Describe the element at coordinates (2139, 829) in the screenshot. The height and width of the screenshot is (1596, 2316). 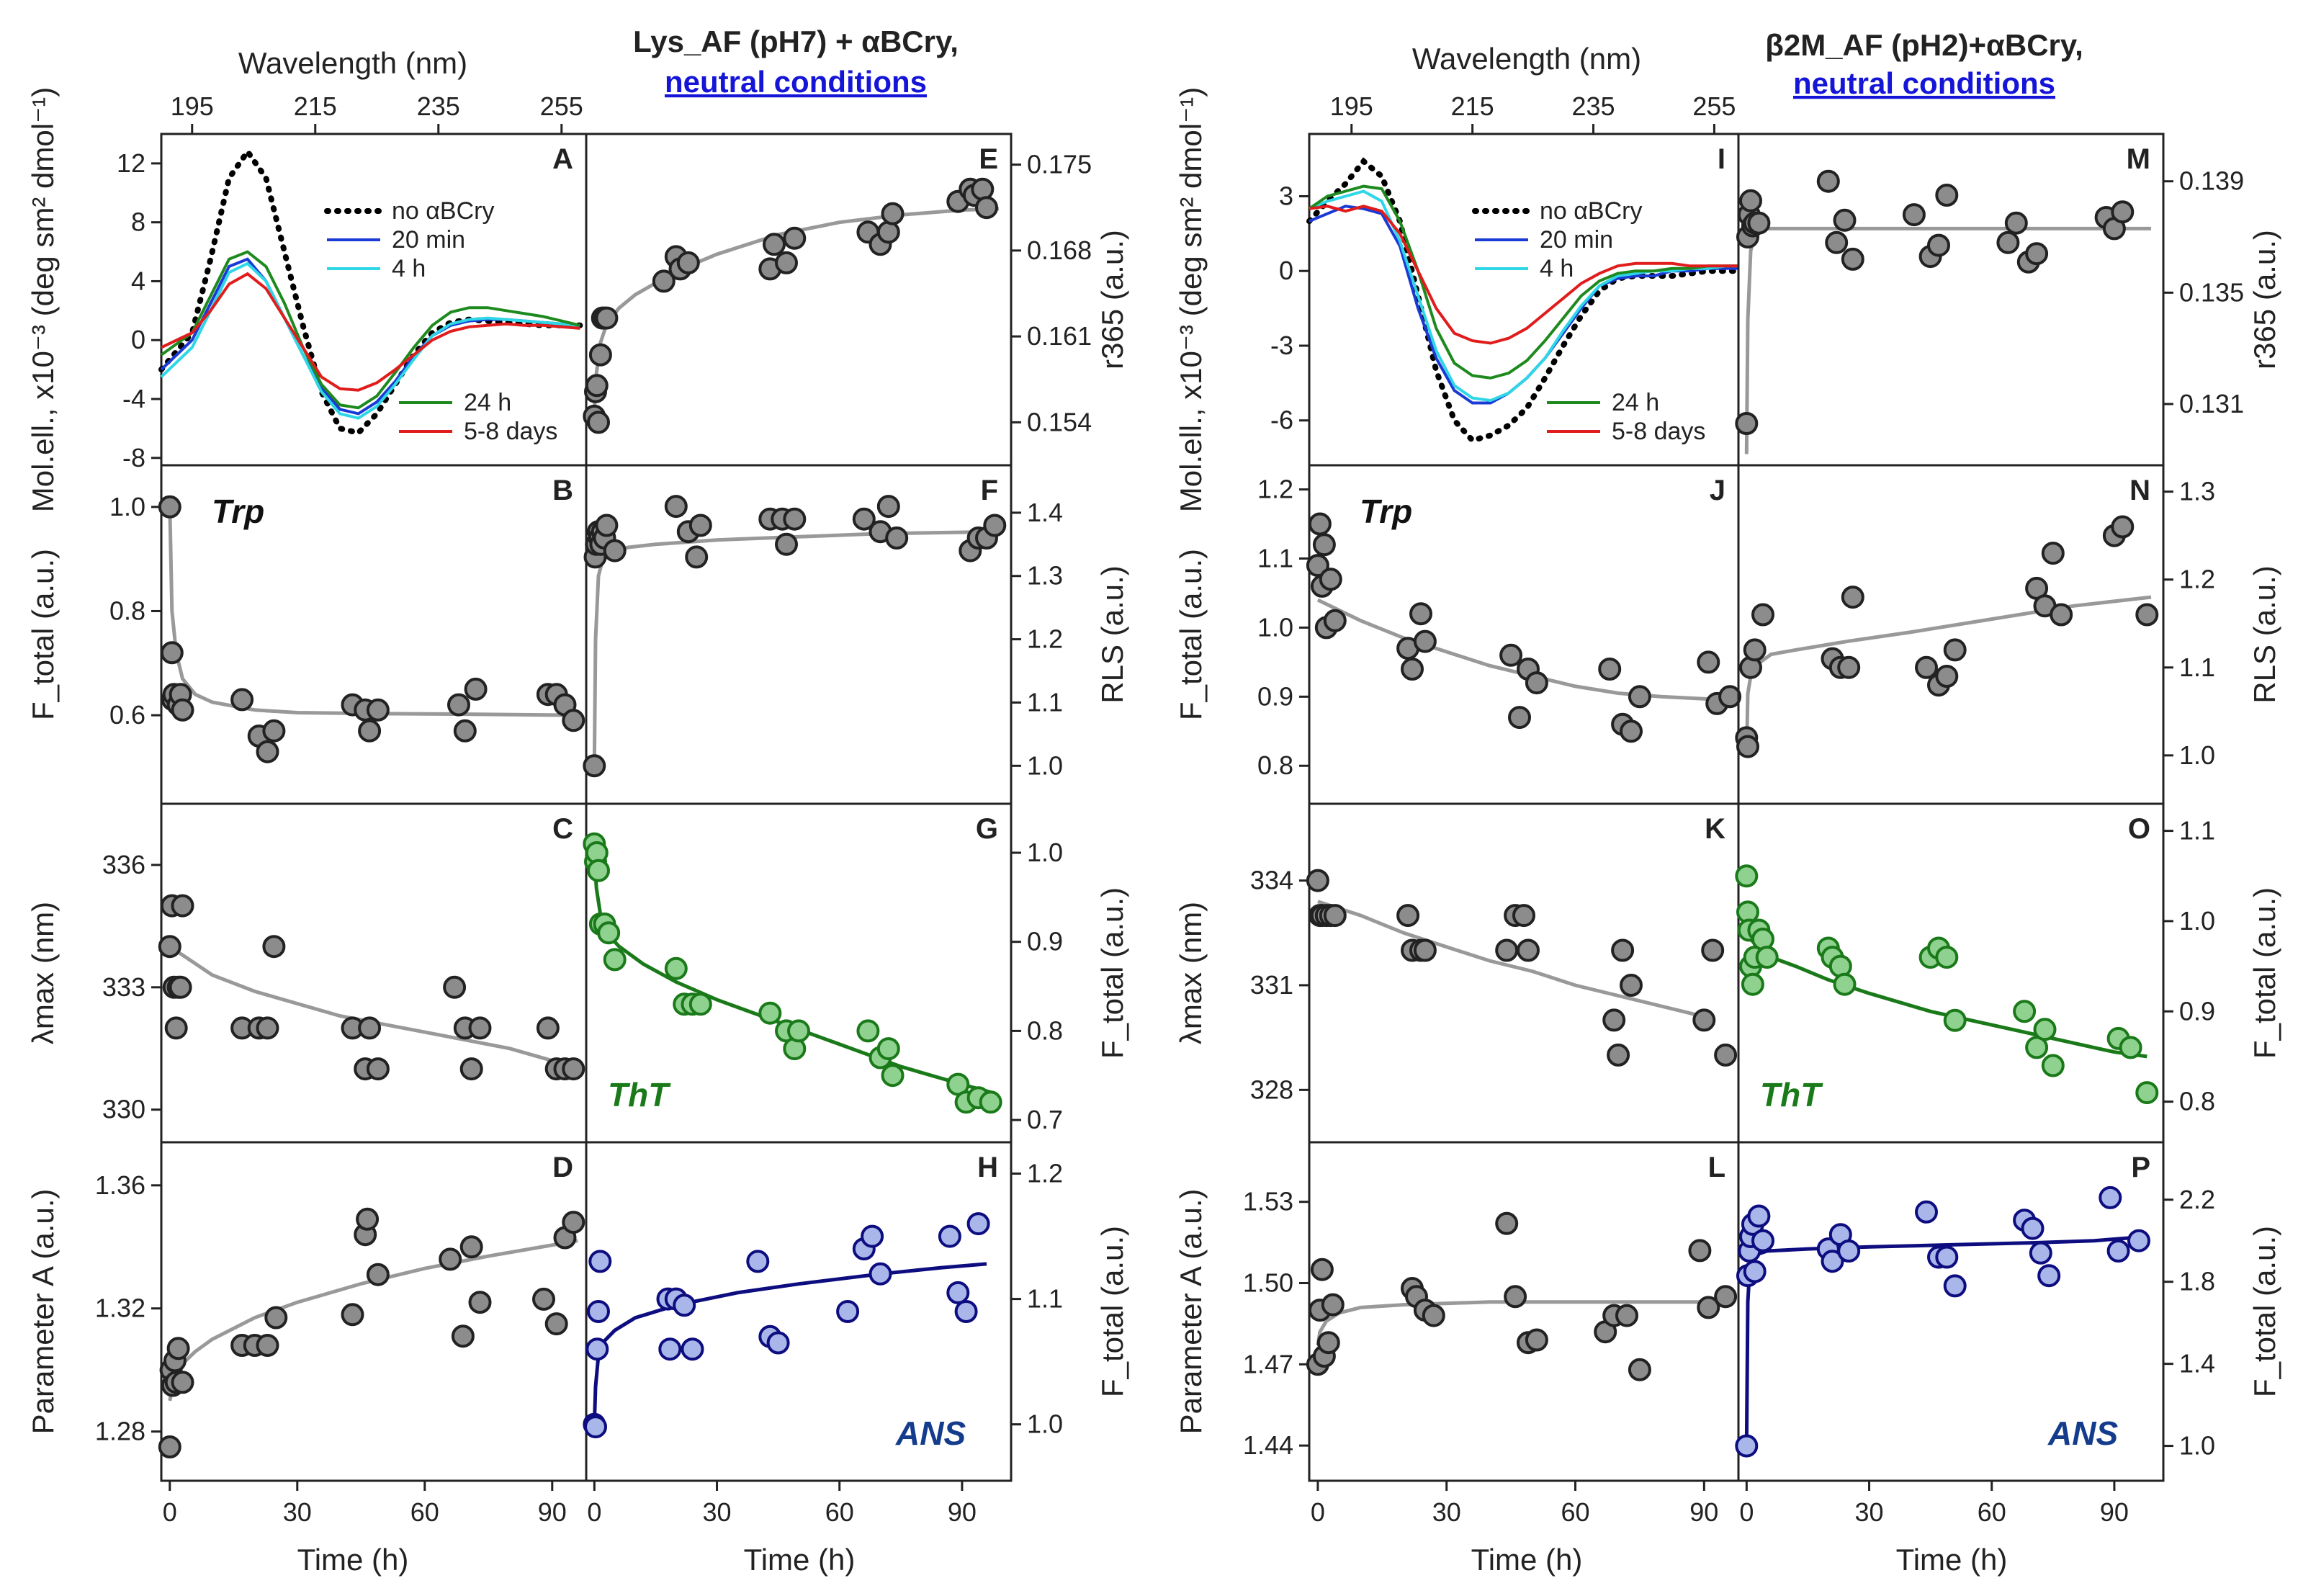
I see `panel-letter: O` at that location.